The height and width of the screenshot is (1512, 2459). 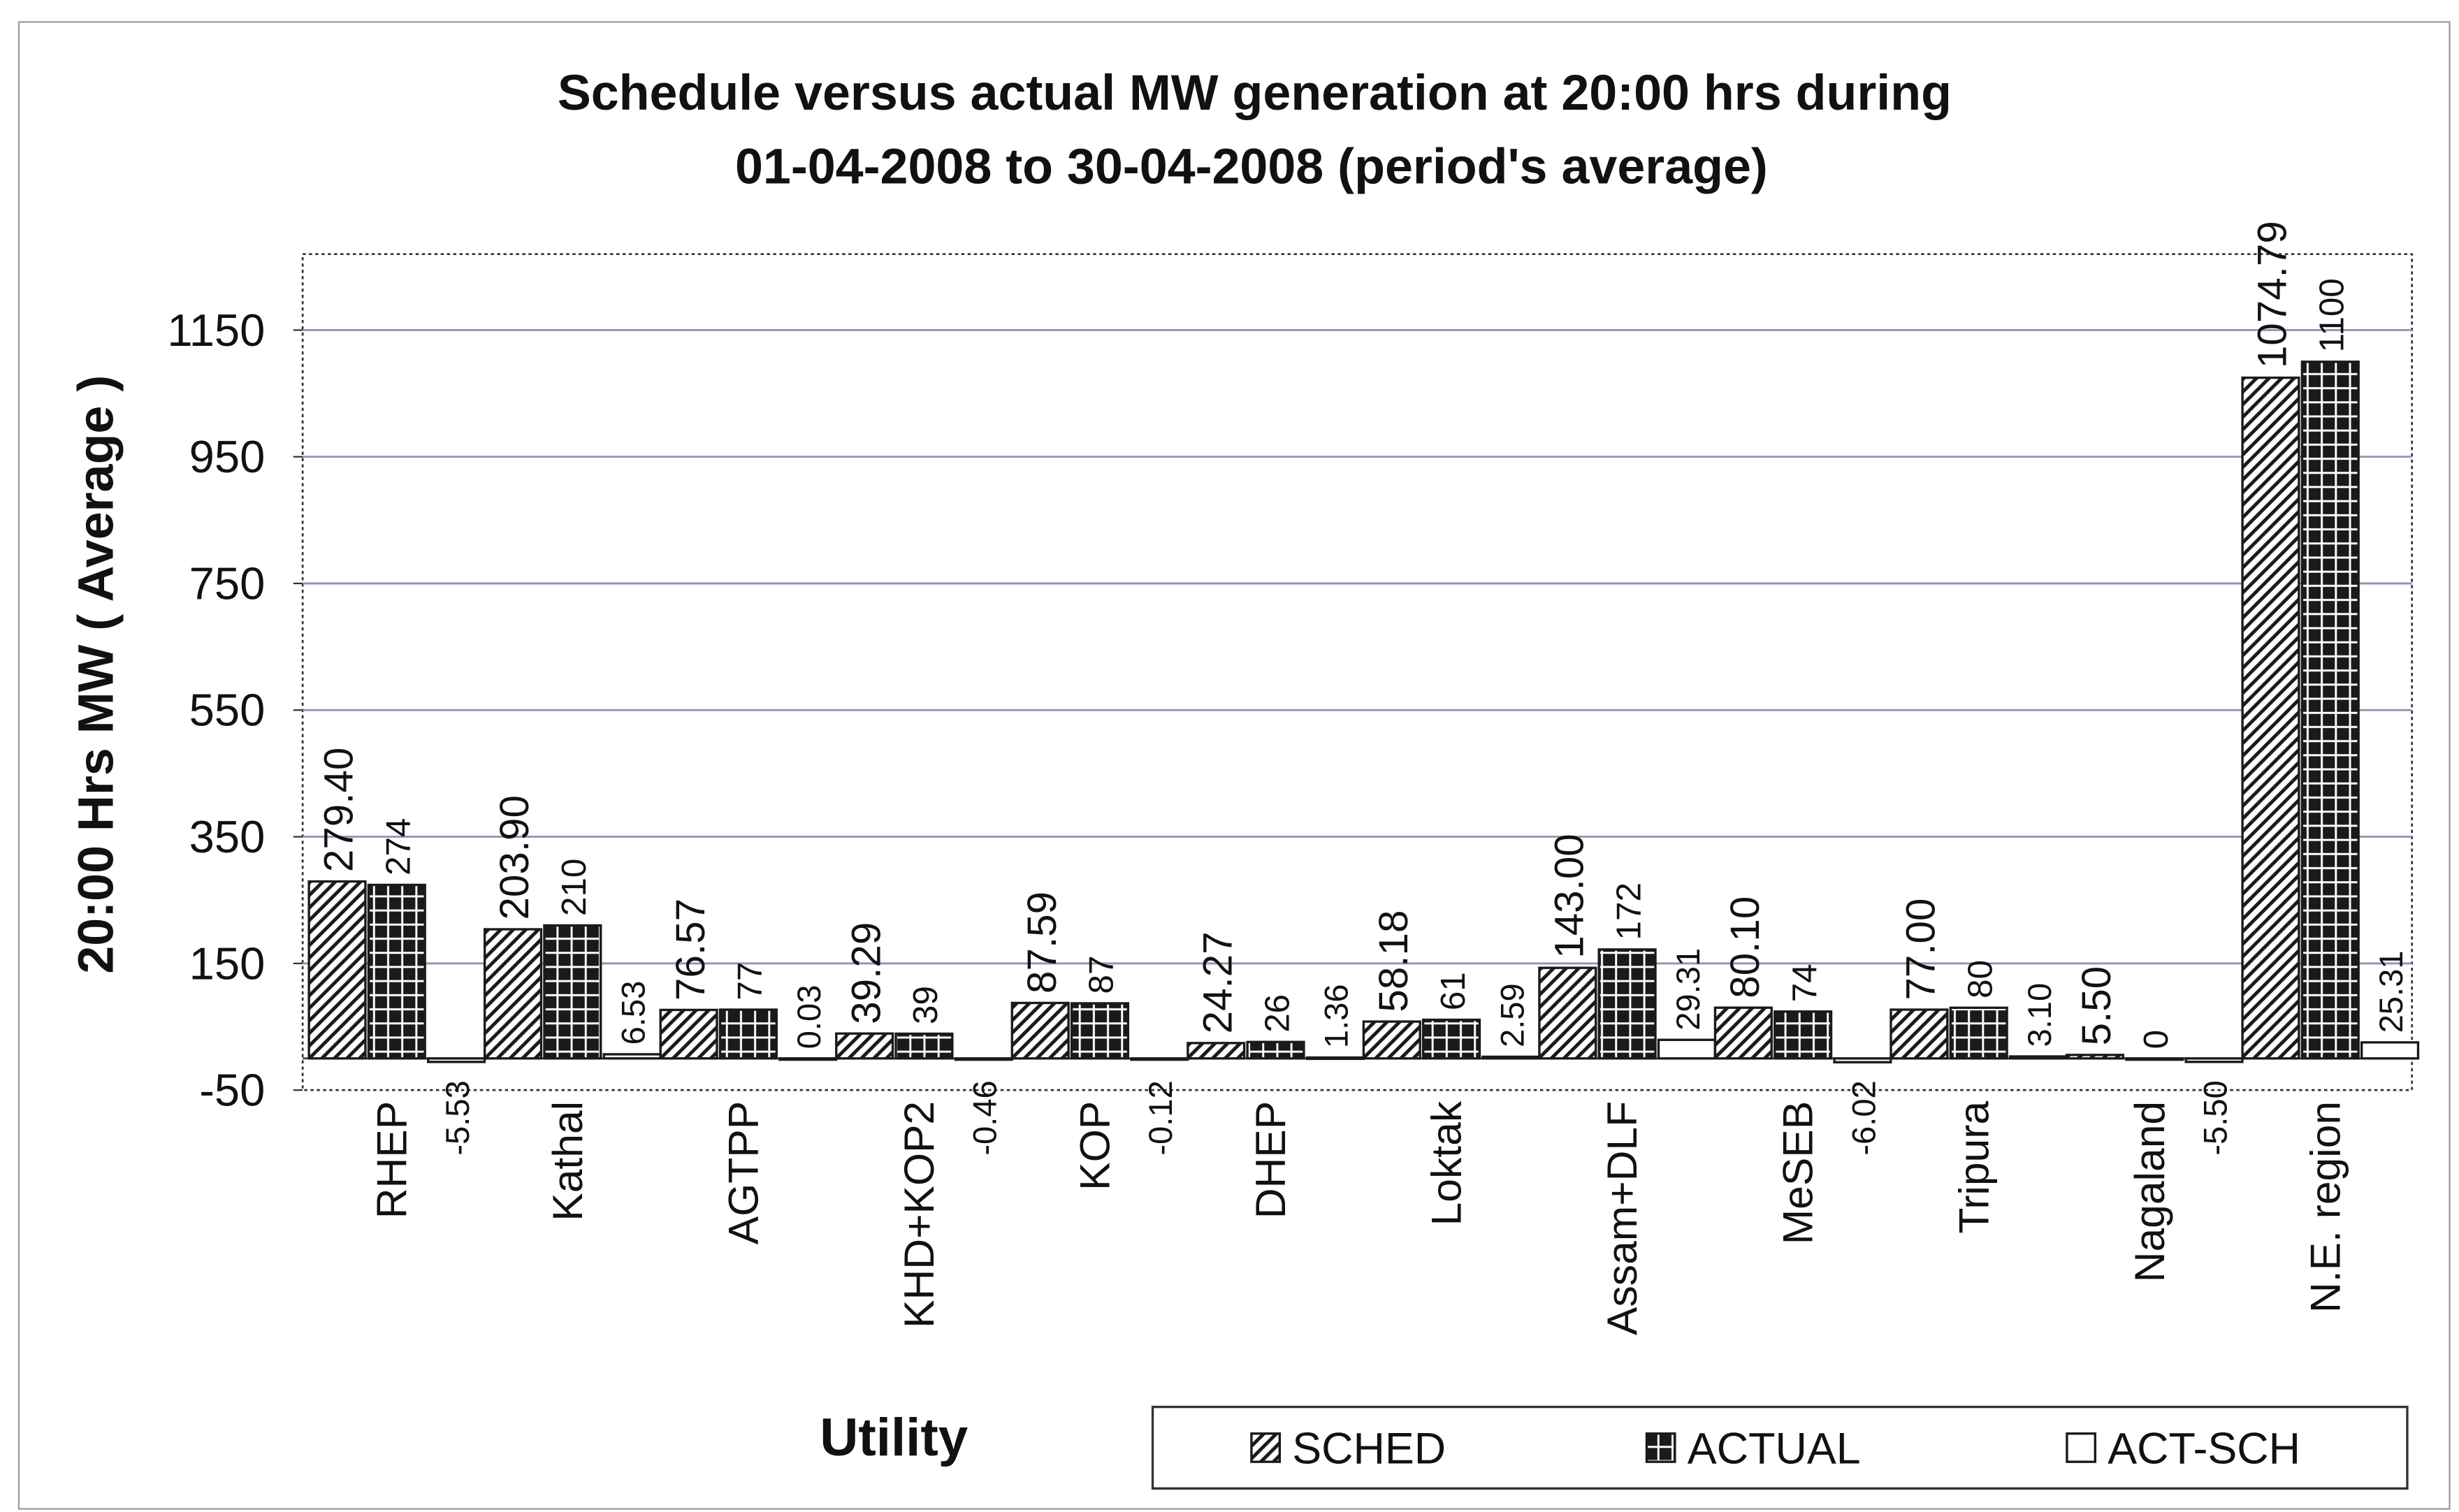 I want to click on data-label: 3.10, so click(x=2040, y=1015).